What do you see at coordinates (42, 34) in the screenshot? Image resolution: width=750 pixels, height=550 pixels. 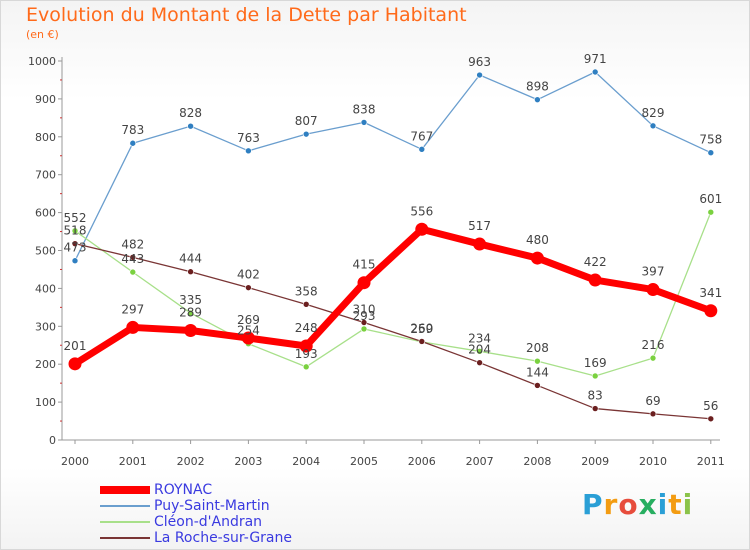 I see `chart-subtitle: (en €)` at bounding box center [42, 34].